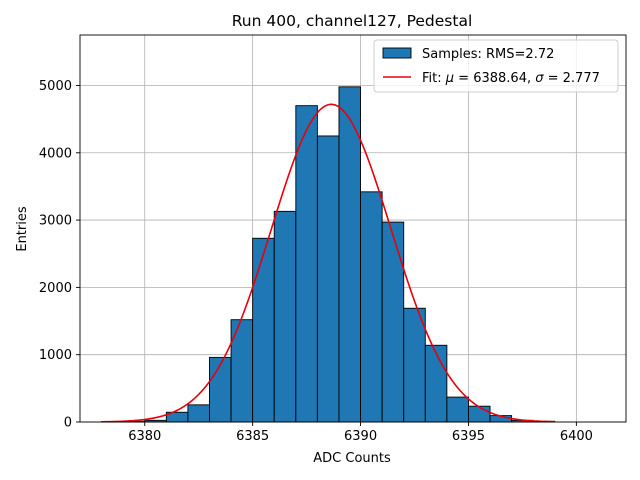 This screenshot has width=640, height=480. I want to click on x-tick-label: 6385, so click(252, 436).